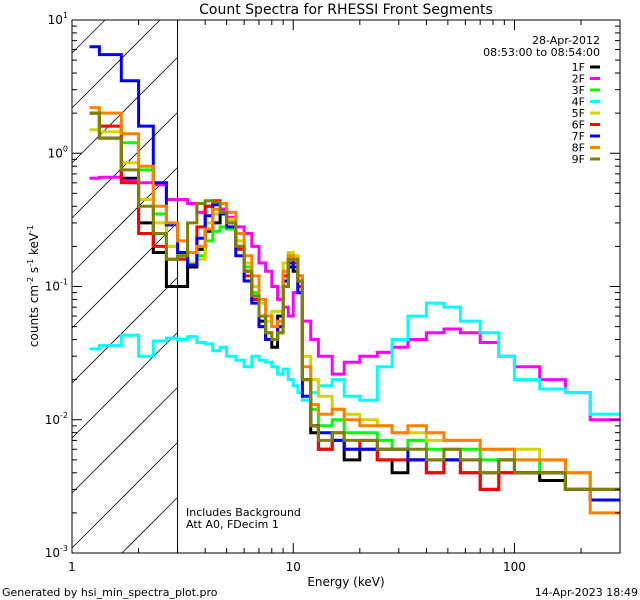 The height and width of the screenshot is (600, 640). I want to click on legend-label-2F: 2F, so click(578, 79).